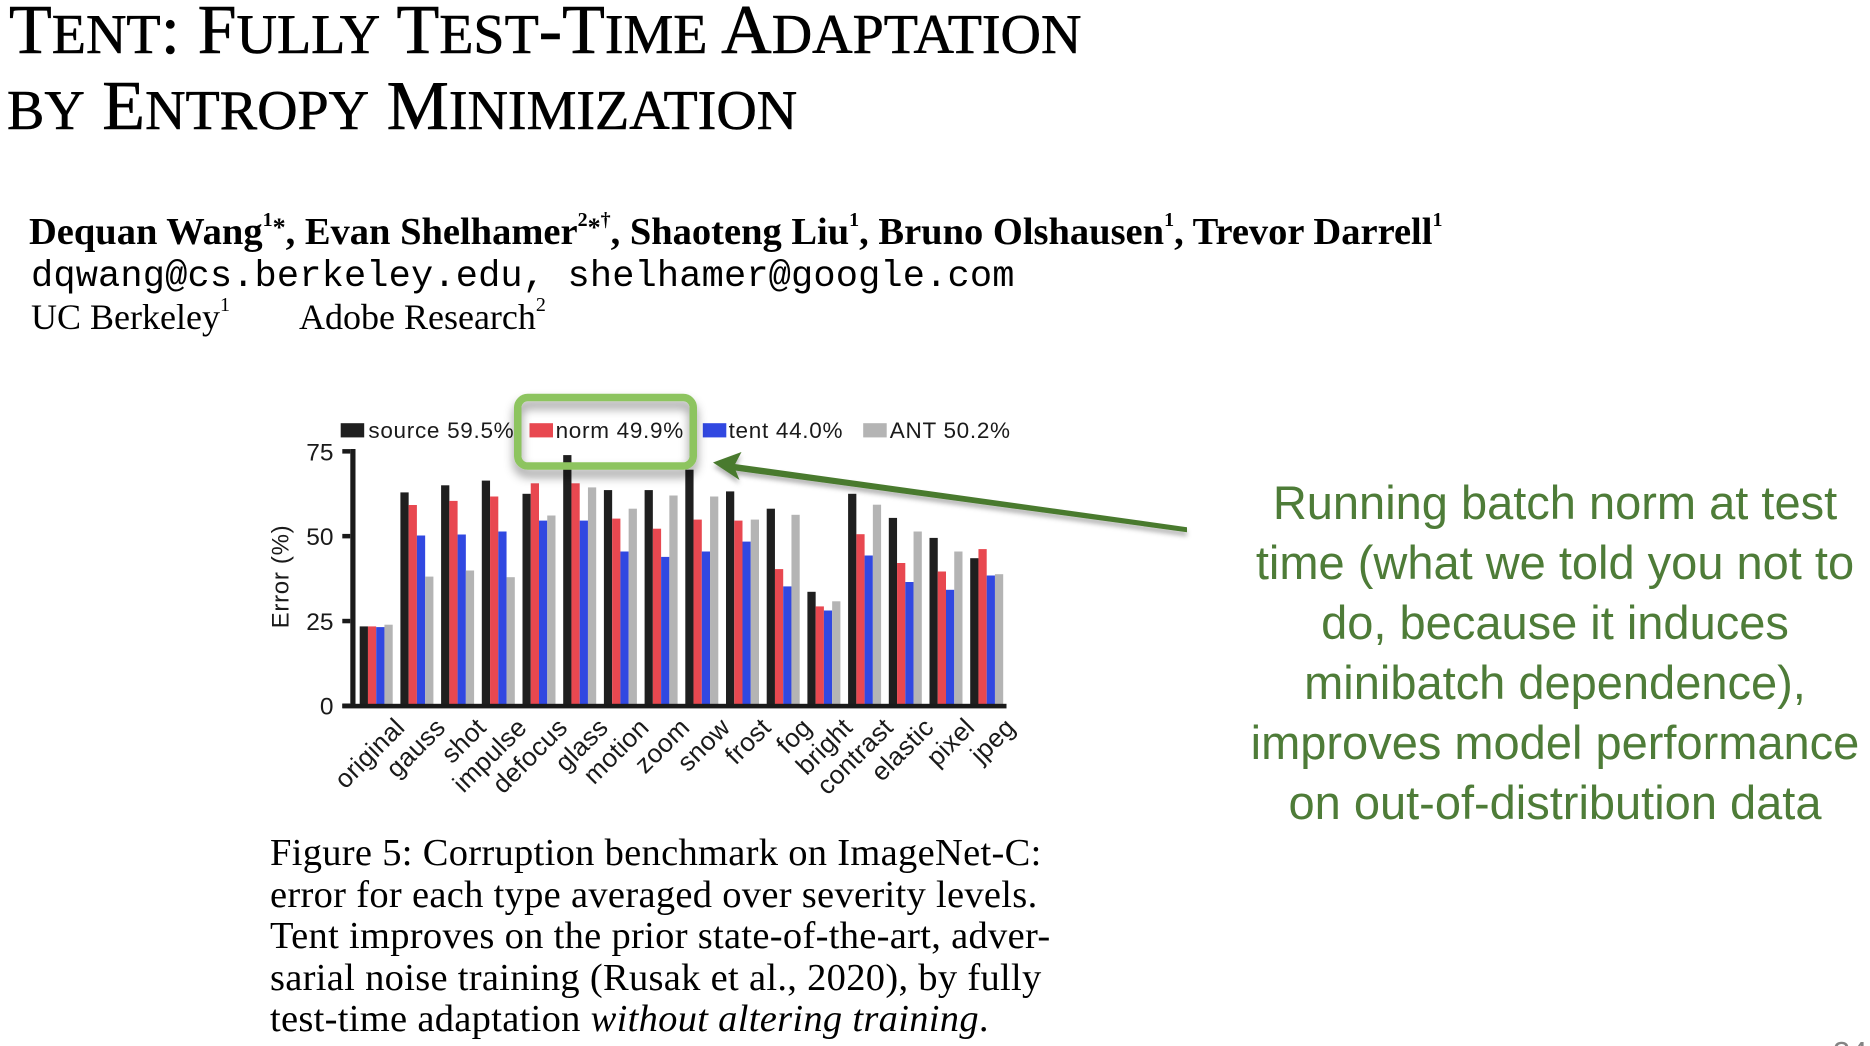 The height and width of the screenshot is (1046, 1870). Describe the element at coordinates (441, 430) in the screenshot. I see `svg-text: source 59.5%` at that location.